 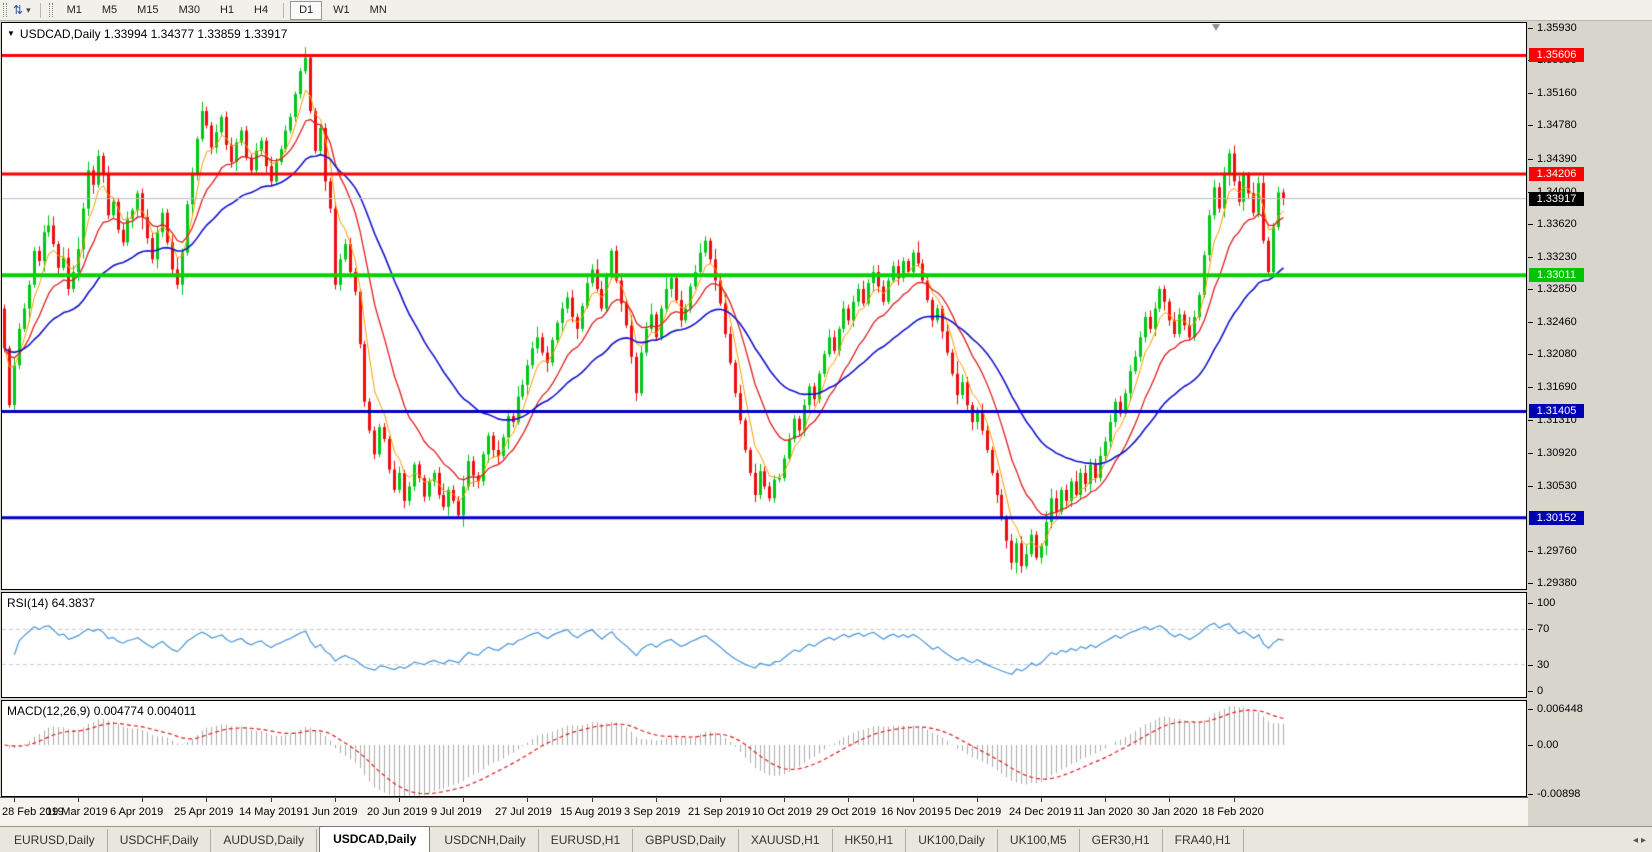 What do you see at coordinates (375, 839) in the screenshot?
I see `tab-usdcad-daily: USDCAD,Daily` at bounding box center [375, 839].